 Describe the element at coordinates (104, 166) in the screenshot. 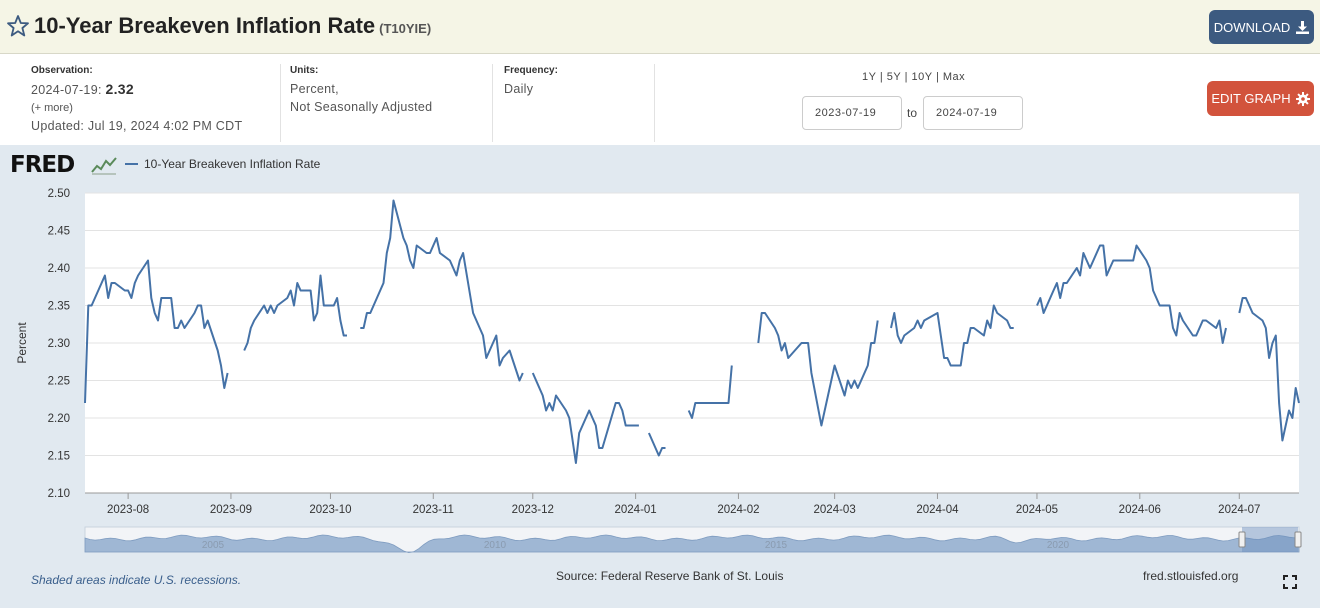

I see `fred-sparkline-icon` at that location.